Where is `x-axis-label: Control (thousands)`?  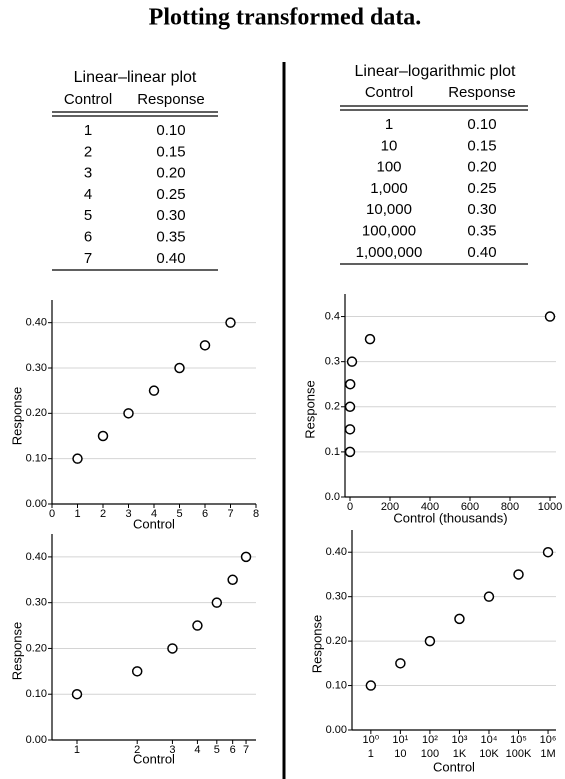 x-axis-label: Control (thousands) is located at coordinates (450, 517).